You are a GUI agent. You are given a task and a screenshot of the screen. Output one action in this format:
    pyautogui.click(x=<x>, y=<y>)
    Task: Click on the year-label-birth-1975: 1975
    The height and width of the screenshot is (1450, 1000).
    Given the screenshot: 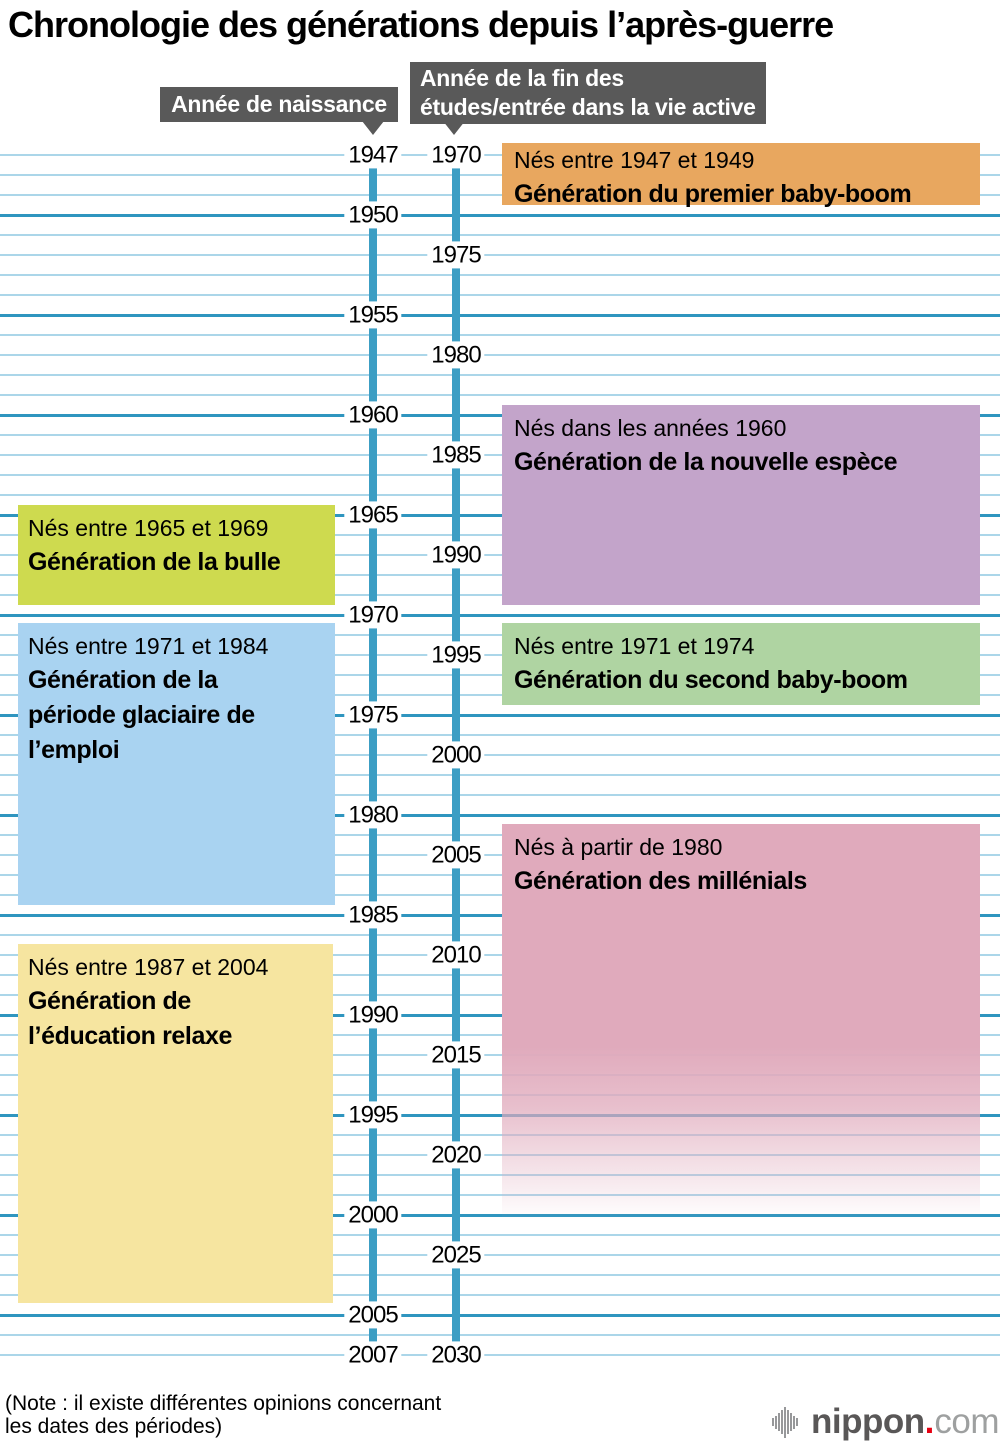 What is the action you would take?
    pyautogui.click(x=373, y=715)
    